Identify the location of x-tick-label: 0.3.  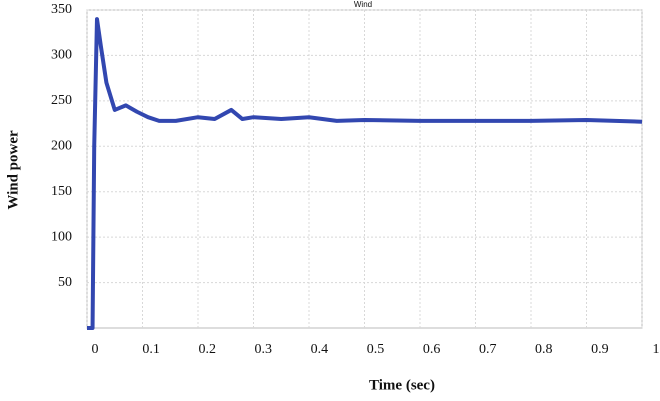
(264, 349).